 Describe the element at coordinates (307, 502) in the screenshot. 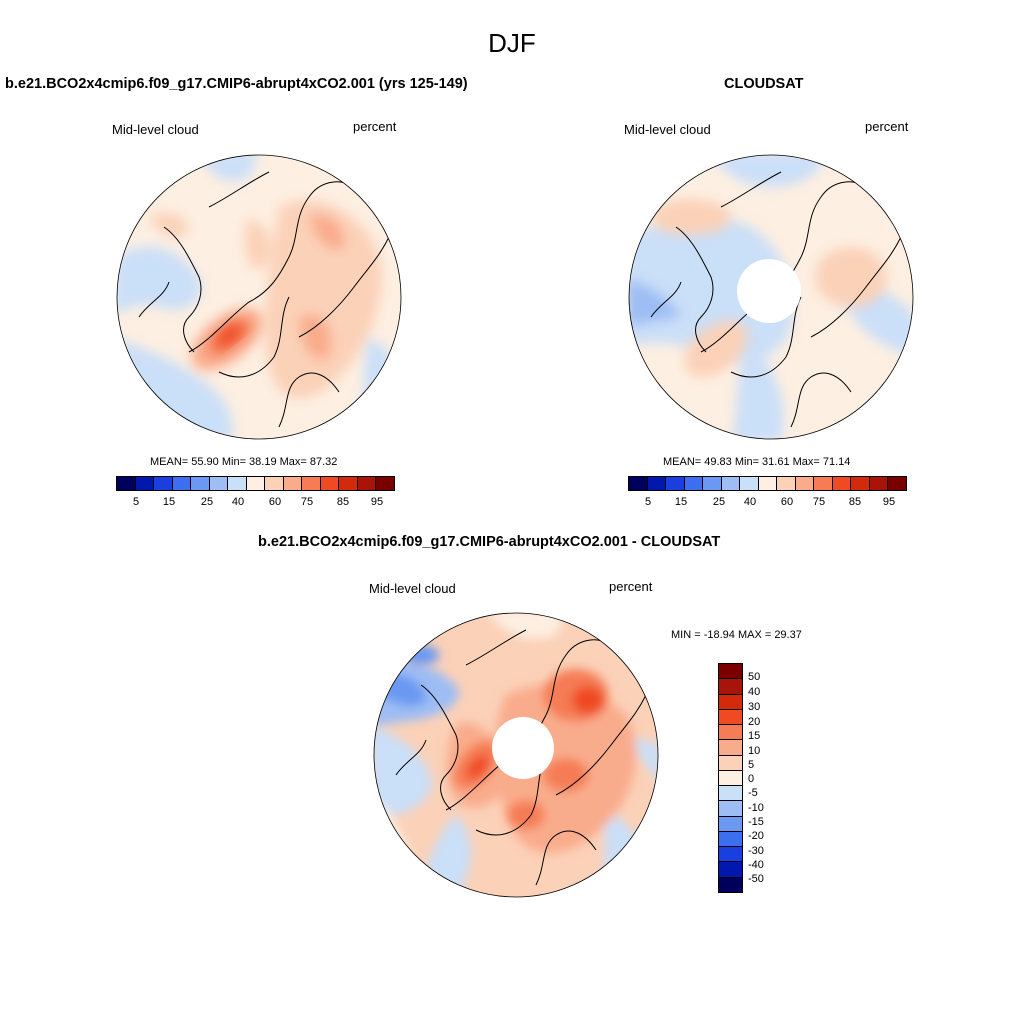

I see `colorbar-1-tick: 75` at that location.